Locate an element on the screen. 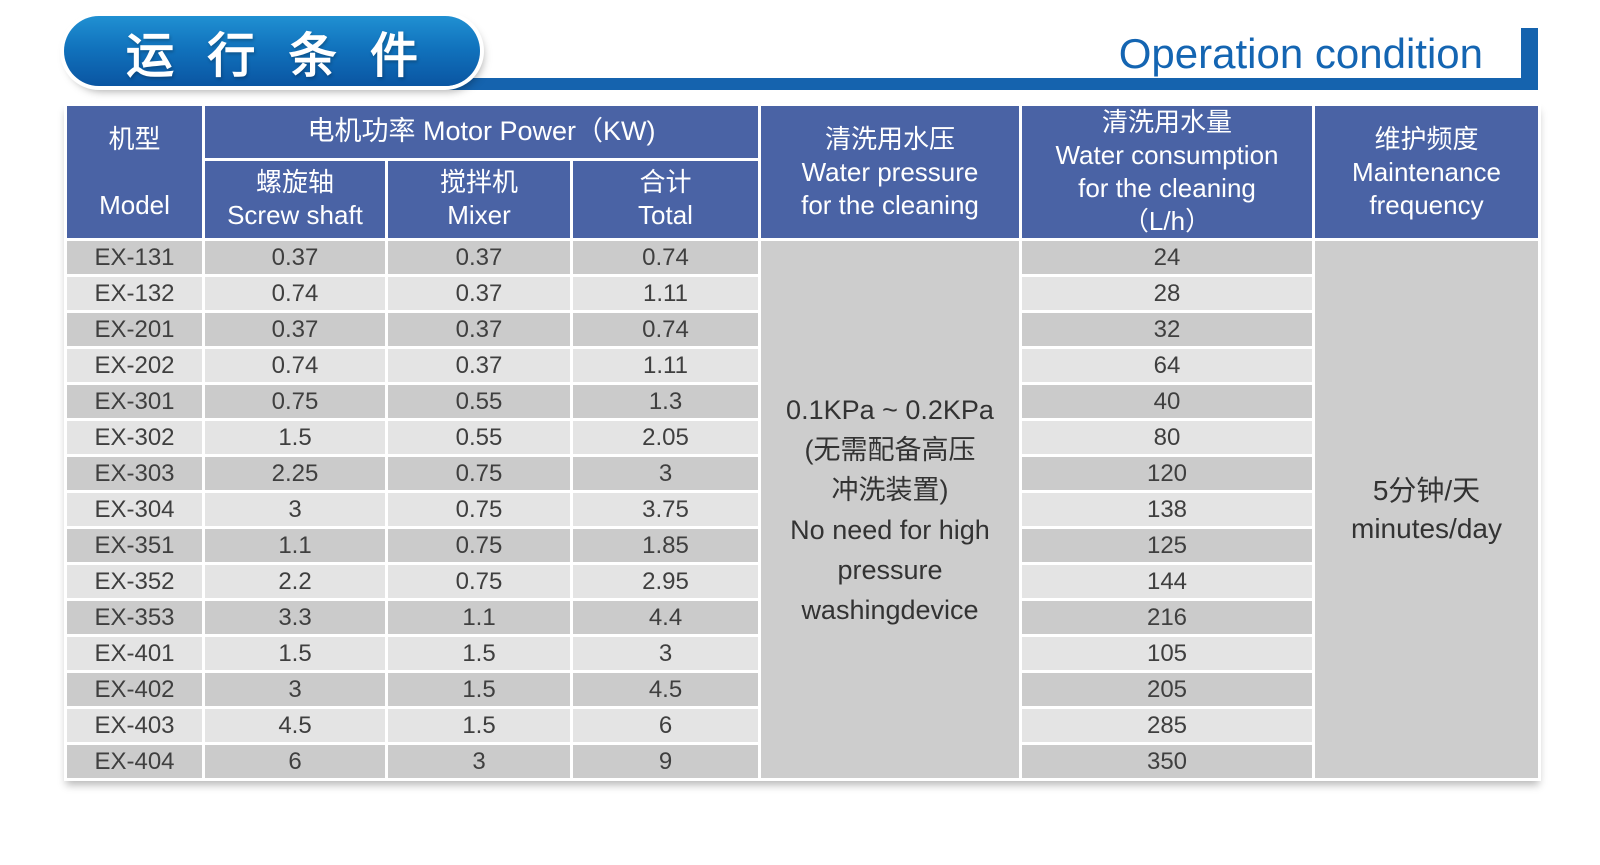 This screenshot has height=865, width=1600. cell-water-consumption: 24 is located at coordinates (1167, 257).